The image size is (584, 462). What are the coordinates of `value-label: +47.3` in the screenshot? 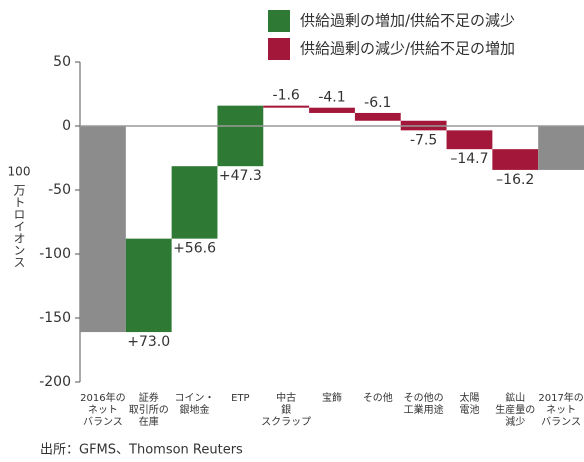 It's located at (240, 176).